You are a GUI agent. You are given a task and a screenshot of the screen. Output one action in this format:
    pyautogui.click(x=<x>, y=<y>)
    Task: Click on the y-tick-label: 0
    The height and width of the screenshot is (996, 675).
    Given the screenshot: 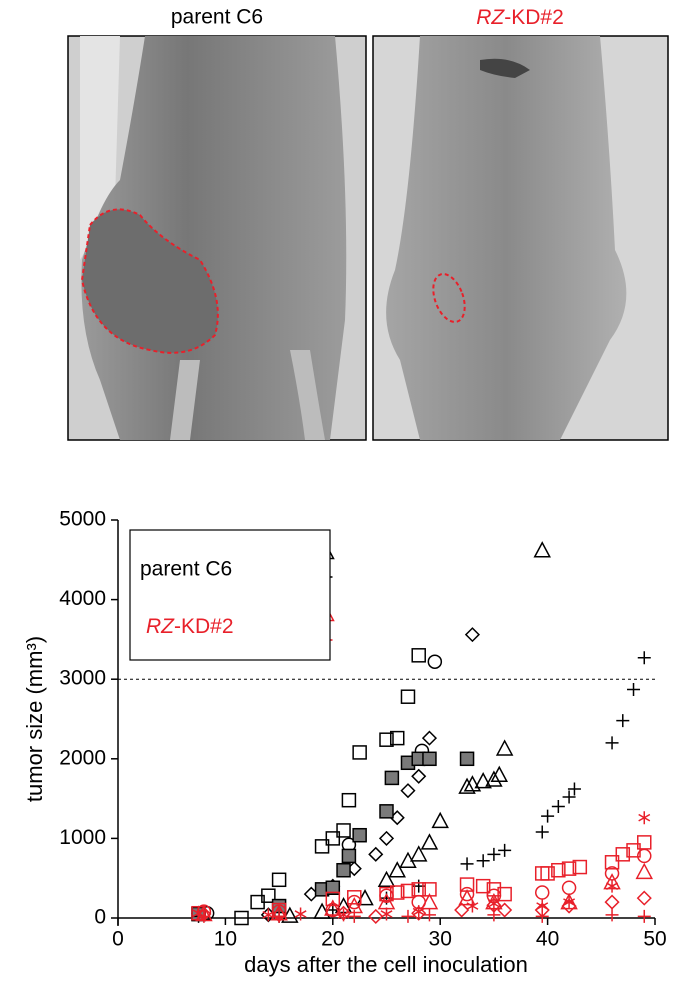 What is the action you would take?
    pyautogui.click(x=100, y=917)
    